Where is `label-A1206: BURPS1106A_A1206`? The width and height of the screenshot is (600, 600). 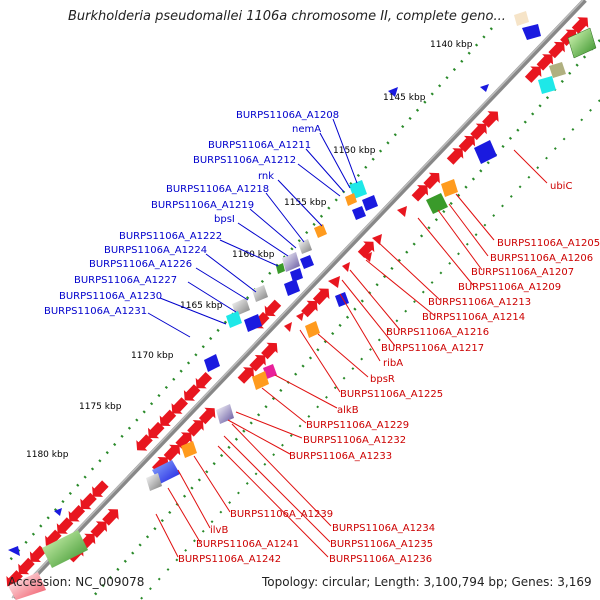
label-A1206: BURPS1106A_A1206 is located at coordinates (541, 258).